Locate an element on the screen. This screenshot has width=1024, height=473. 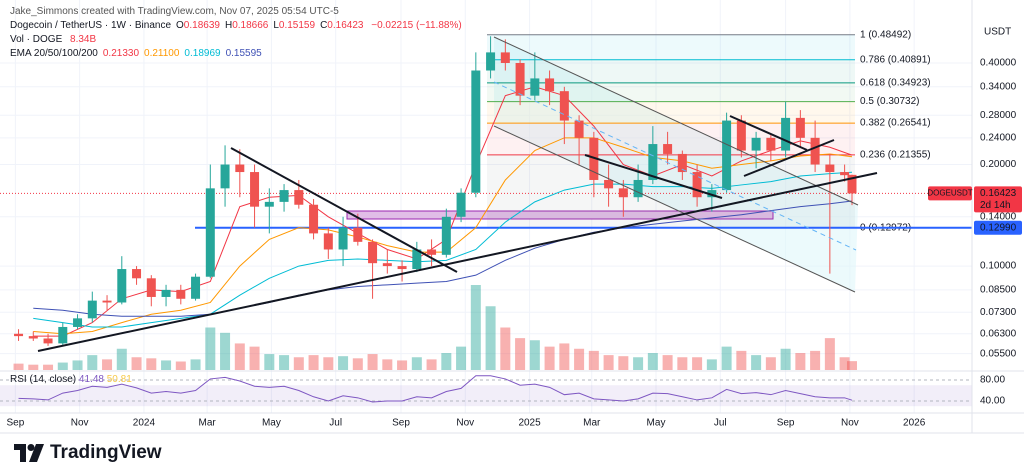
fib-label: 0.5 (0.30732) is located at coordinates (890, 101).